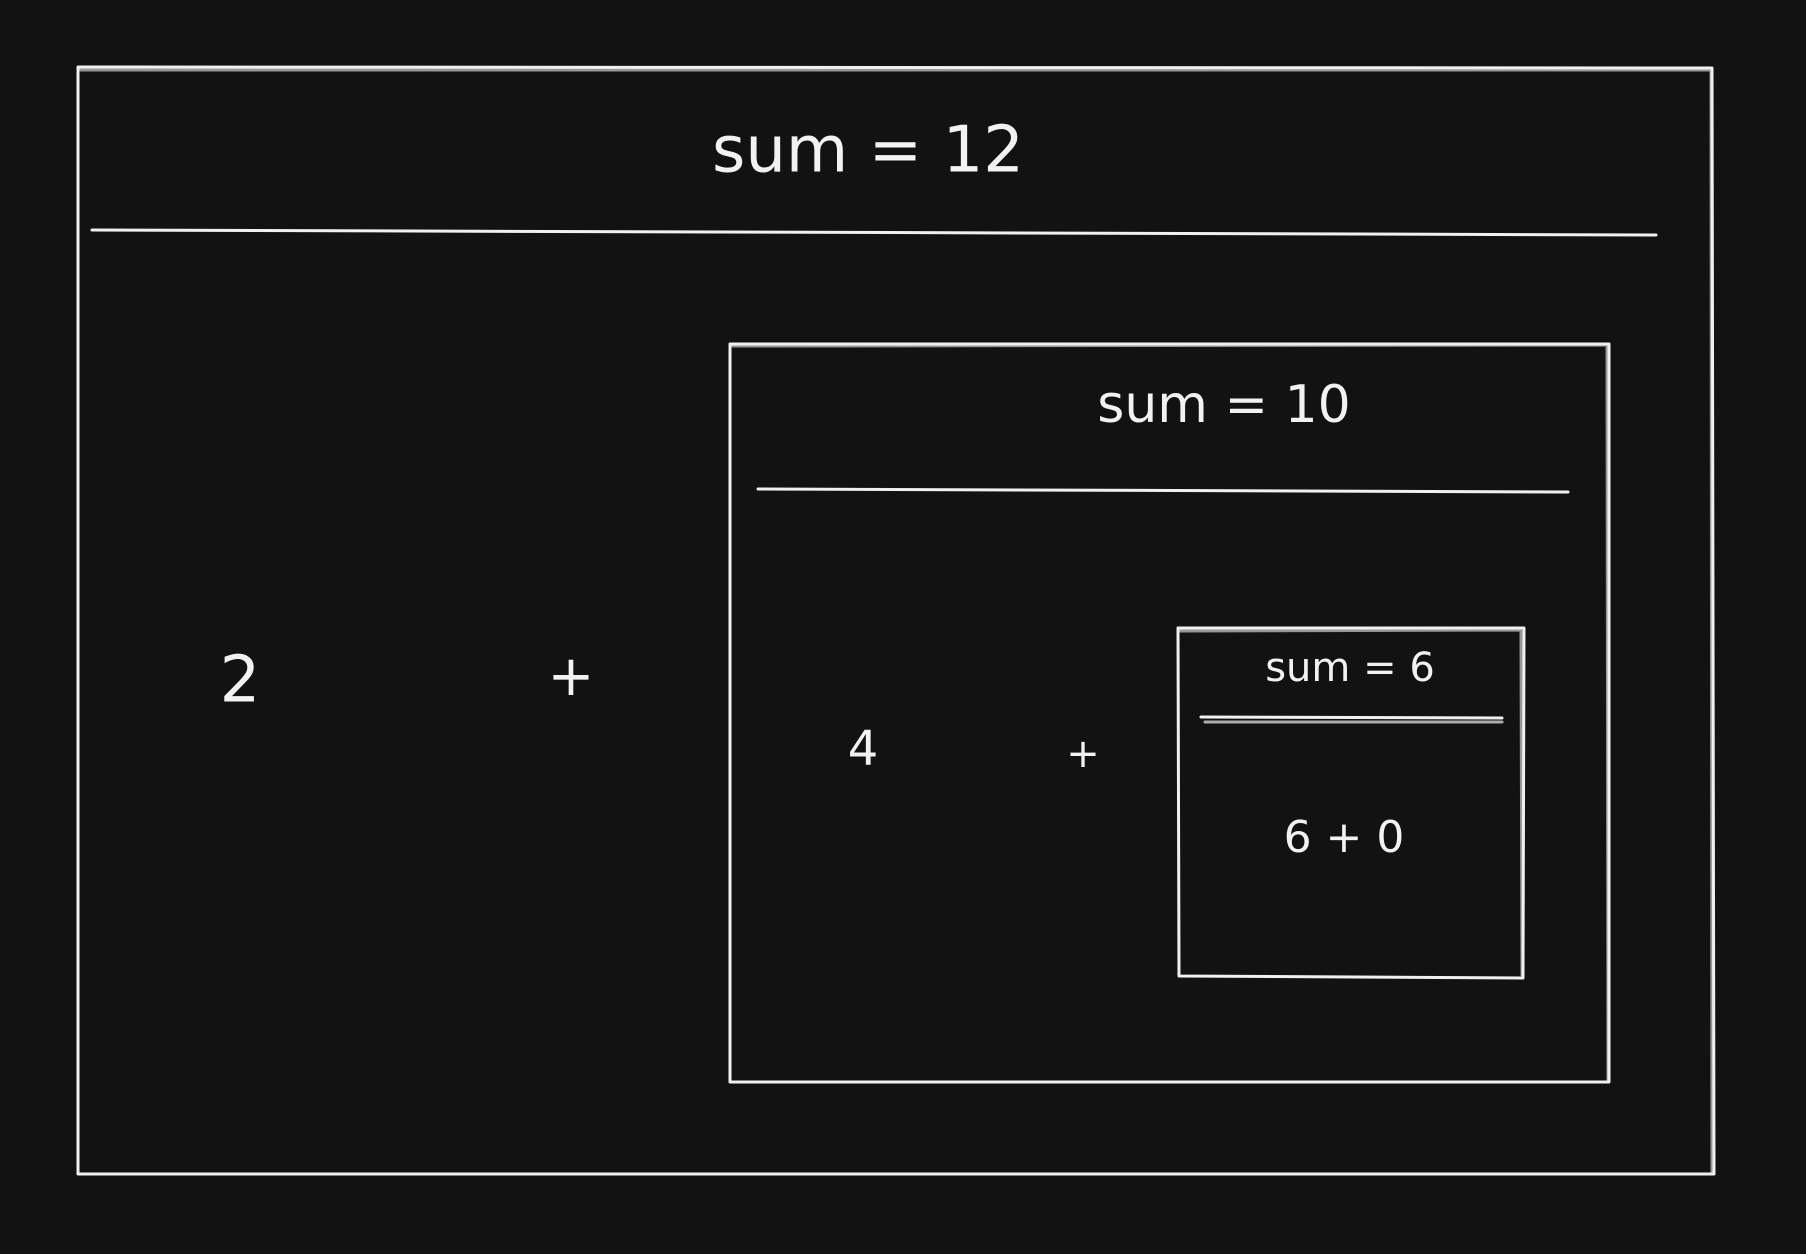 The image size is (1806, 1254). Describe the element at coordinates (1163, 490) in the screenshot. I see `middle-divider` at that location.